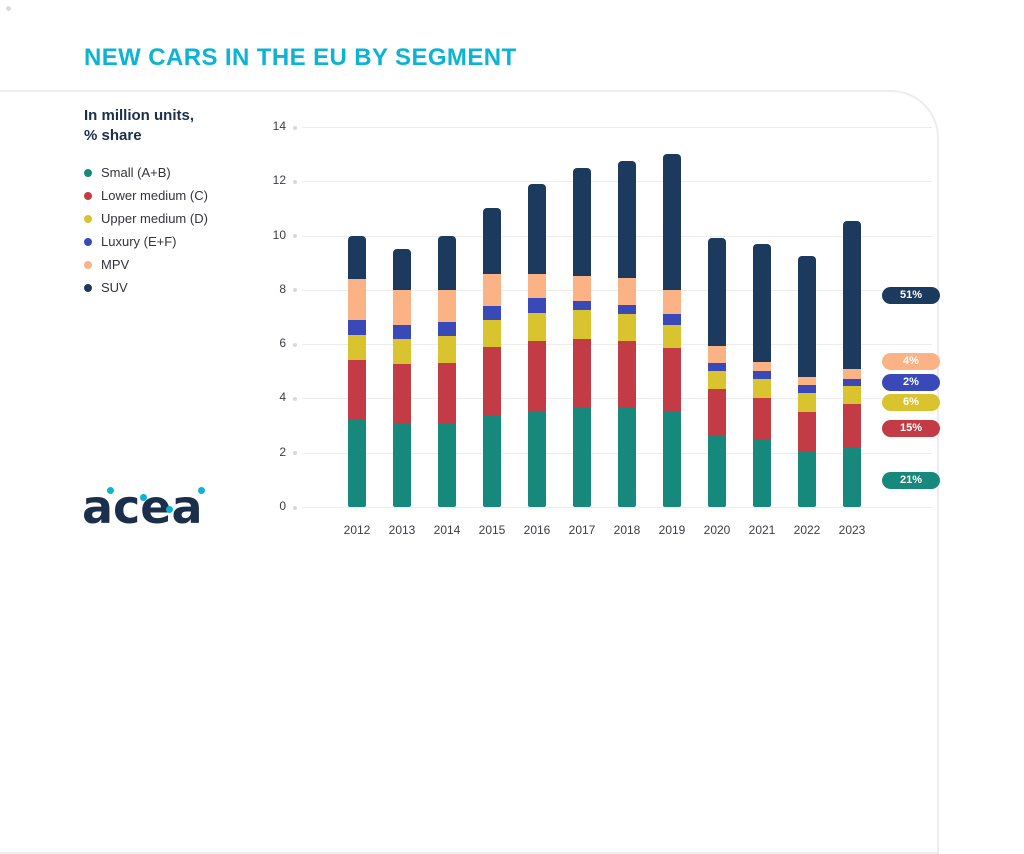  I want to click on bar-segment-2017-small-(a+b), so click(582, 457).